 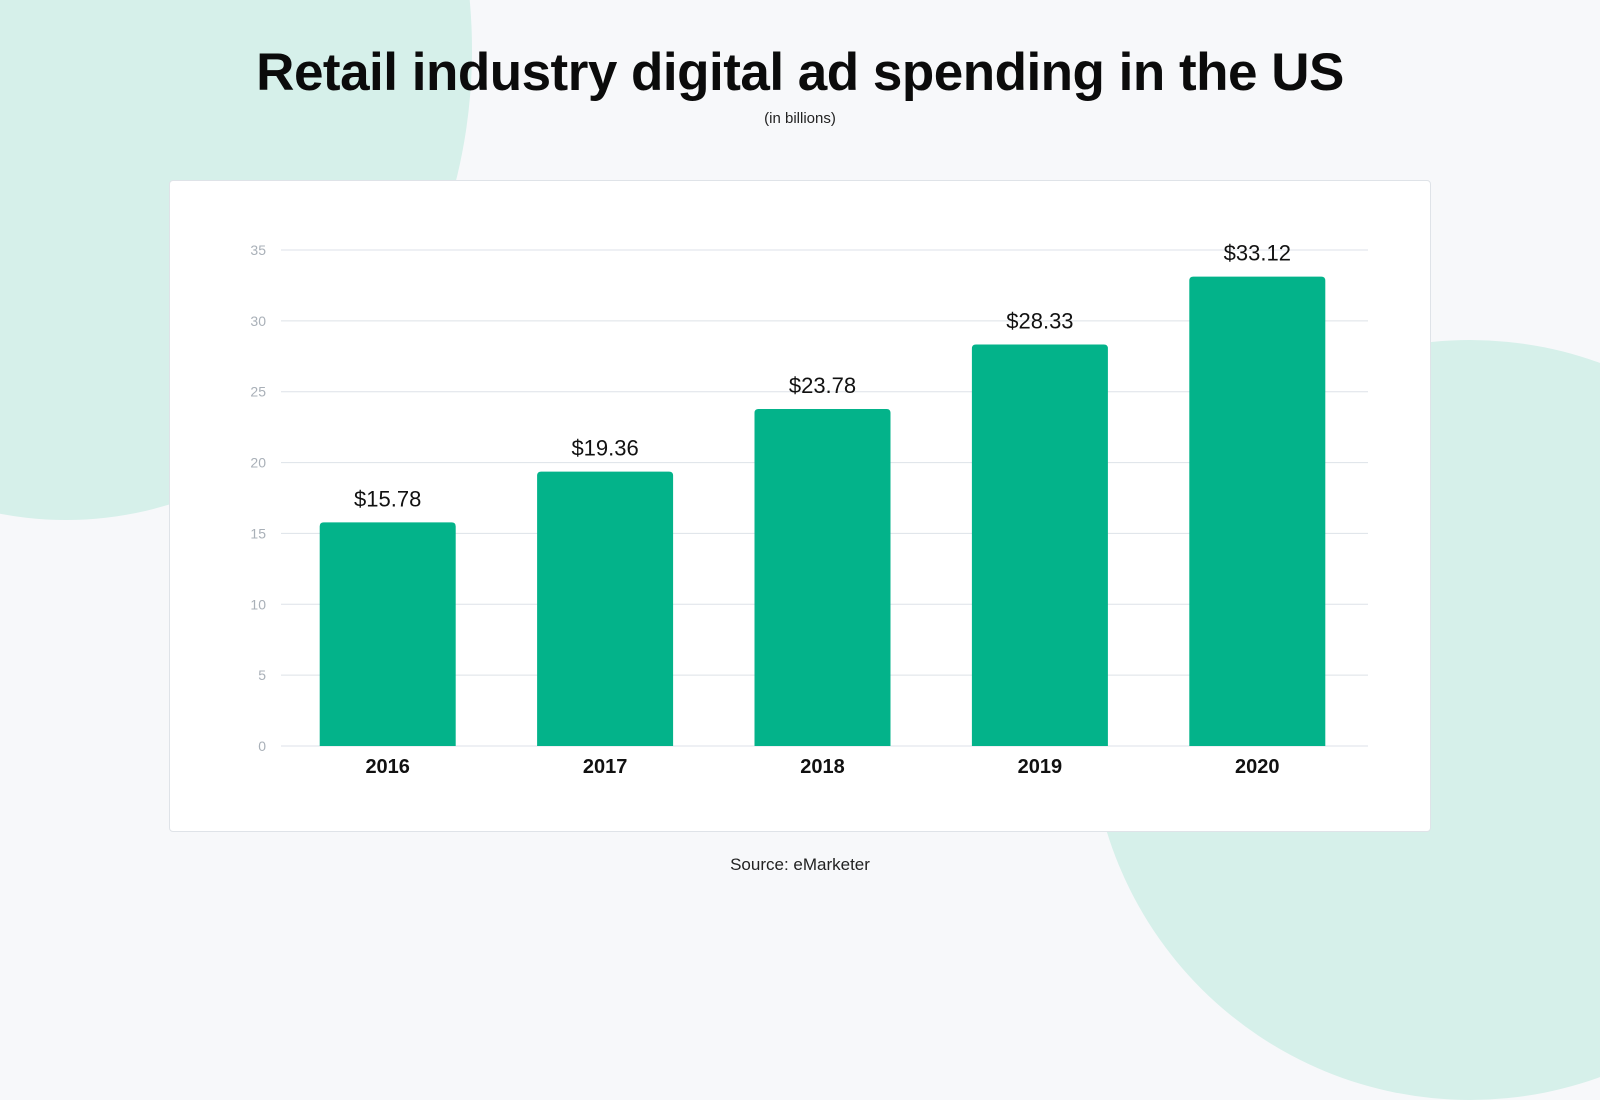 I want to click on value-label-2016: $15.78, so click(x=387, y=498).